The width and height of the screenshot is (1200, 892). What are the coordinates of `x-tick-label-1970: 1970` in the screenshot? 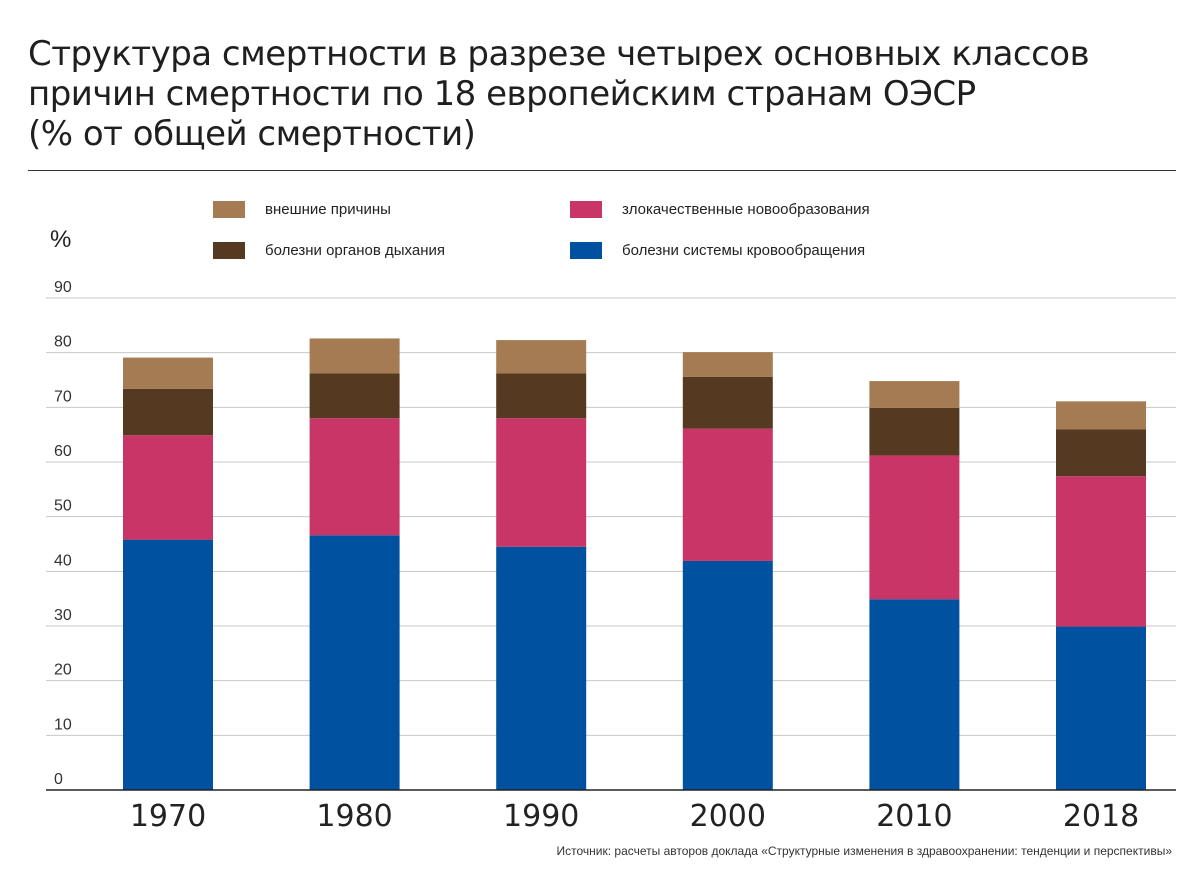 It's located at (168, 816).